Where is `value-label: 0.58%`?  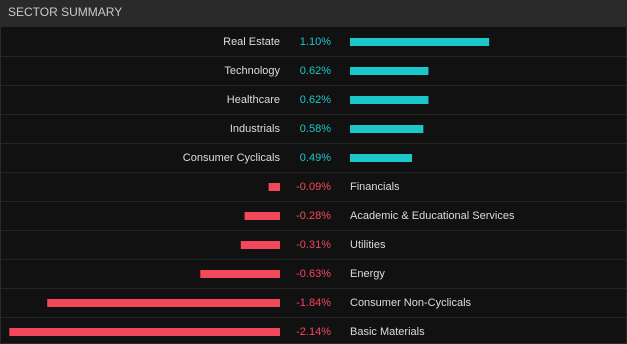 value-label: 0.58% is located at coordinates (315, 129).